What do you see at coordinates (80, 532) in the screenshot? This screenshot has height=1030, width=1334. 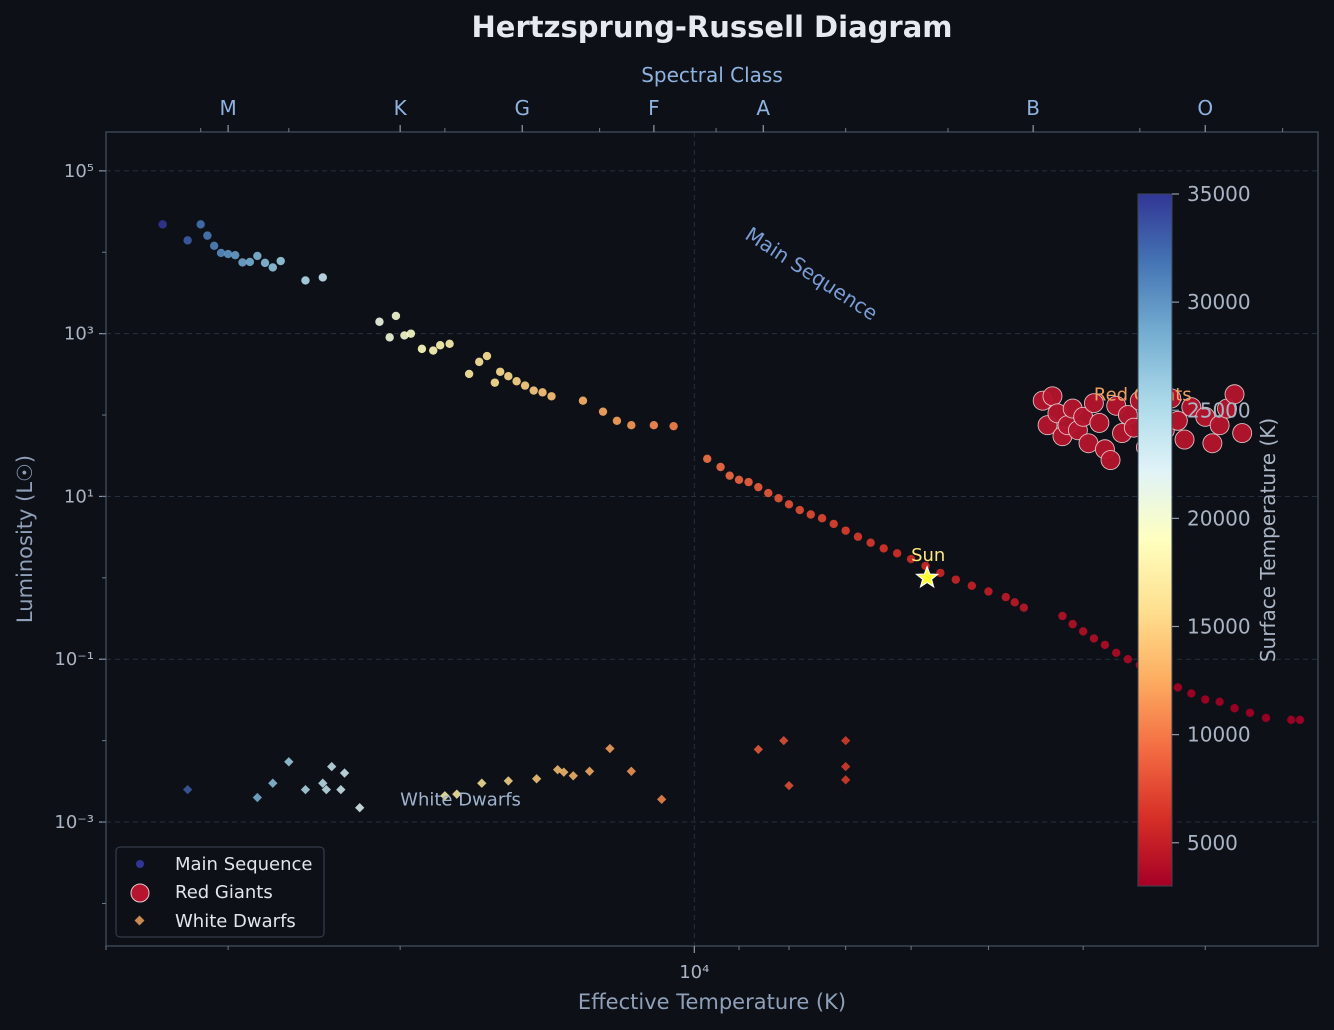 I see `y-axis-ticks: 10⁵ 10³ 10¹ 10⁻¹ 10⁻³` at bounding box center [80, 532].